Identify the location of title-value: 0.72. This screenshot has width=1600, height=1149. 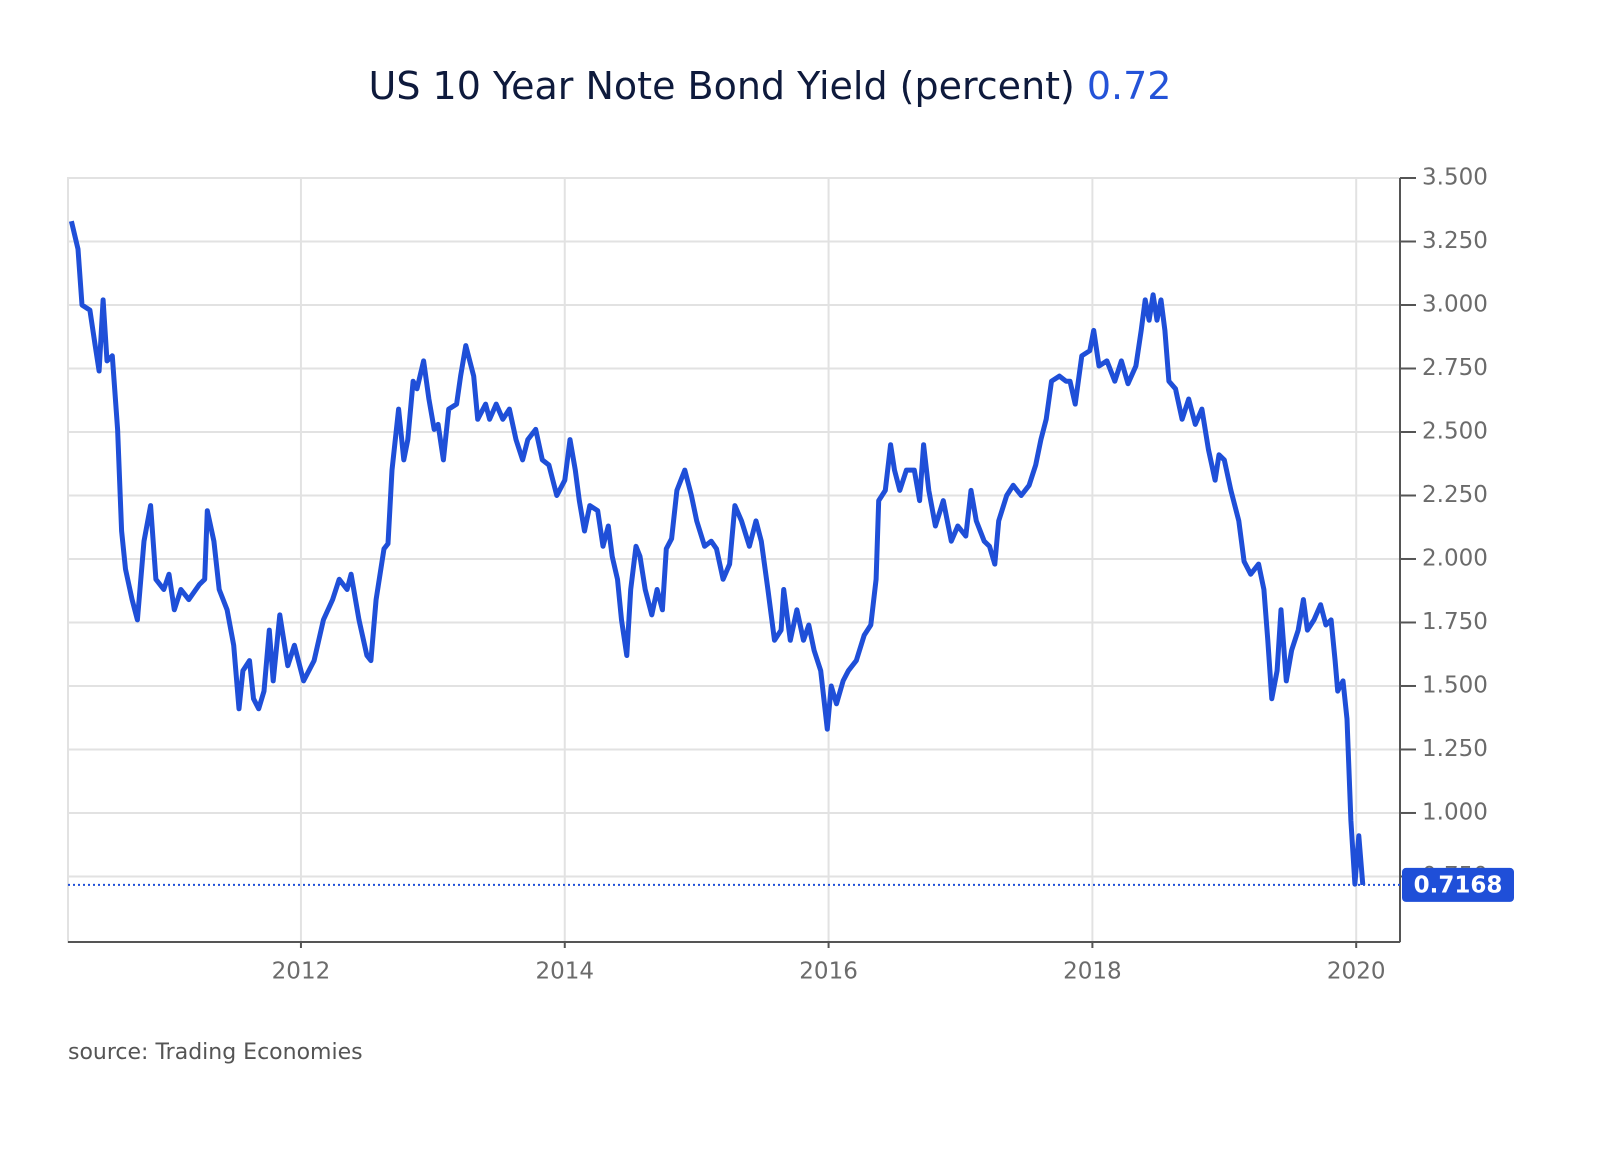
(1129, 86).